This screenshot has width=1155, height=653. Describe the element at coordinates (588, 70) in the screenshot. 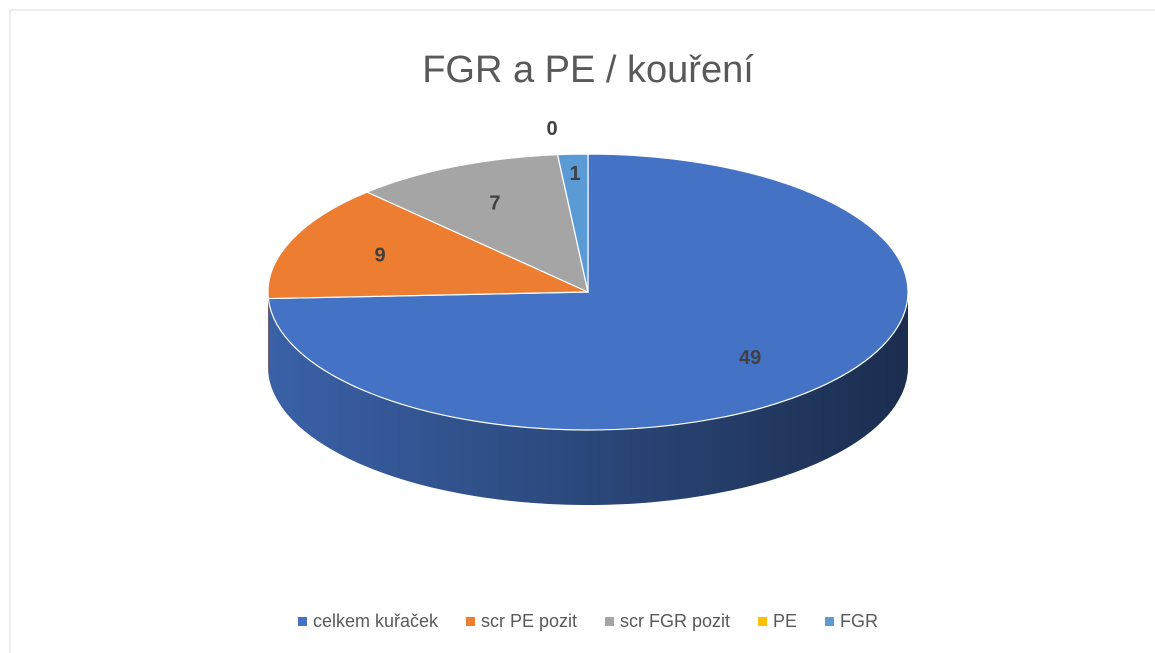

I see `chart-title: FGR a PE / kouření` at that location.